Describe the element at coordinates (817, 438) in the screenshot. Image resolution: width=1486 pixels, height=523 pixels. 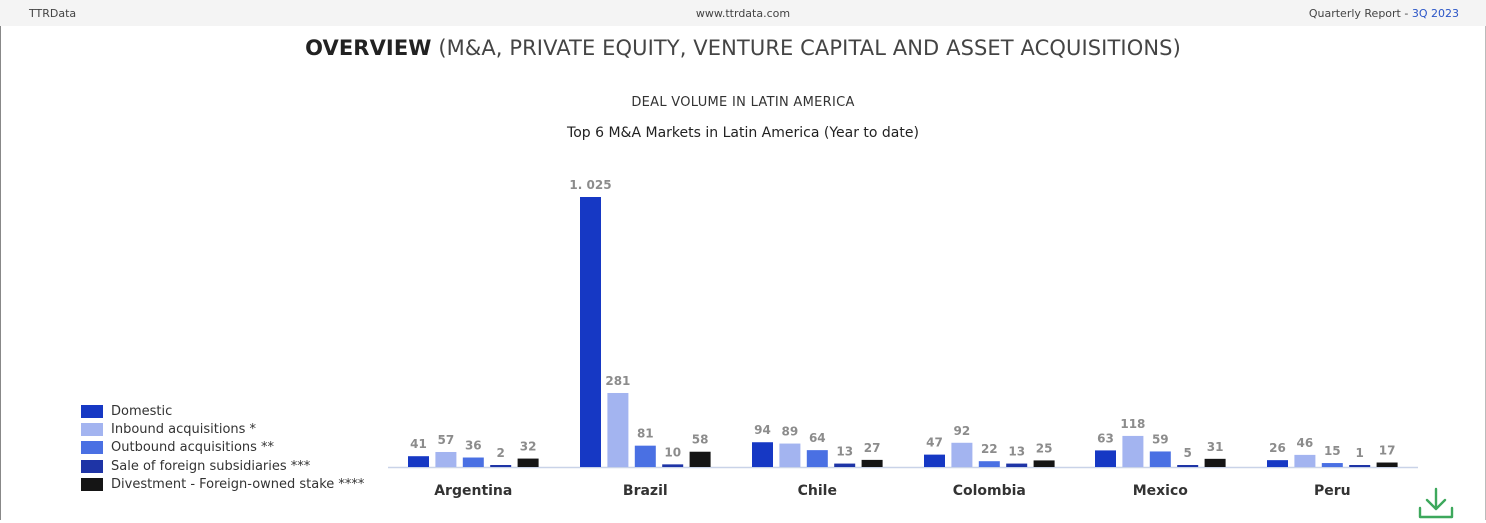
I see `data-label-chile-outbound-acquisitions: 64` at that location.